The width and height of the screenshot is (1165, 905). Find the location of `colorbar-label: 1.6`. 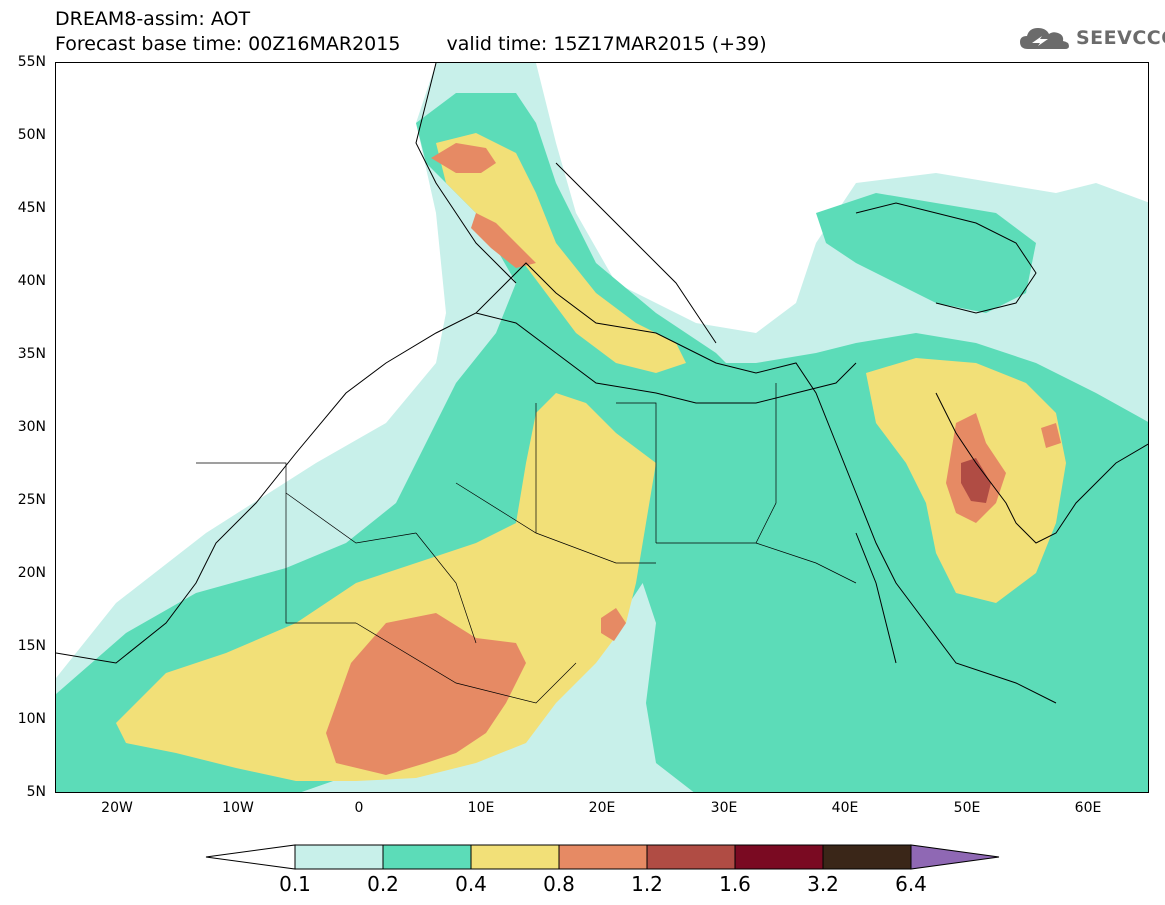

colorbar-label: 1.6 is located at coordinates (735, 884).